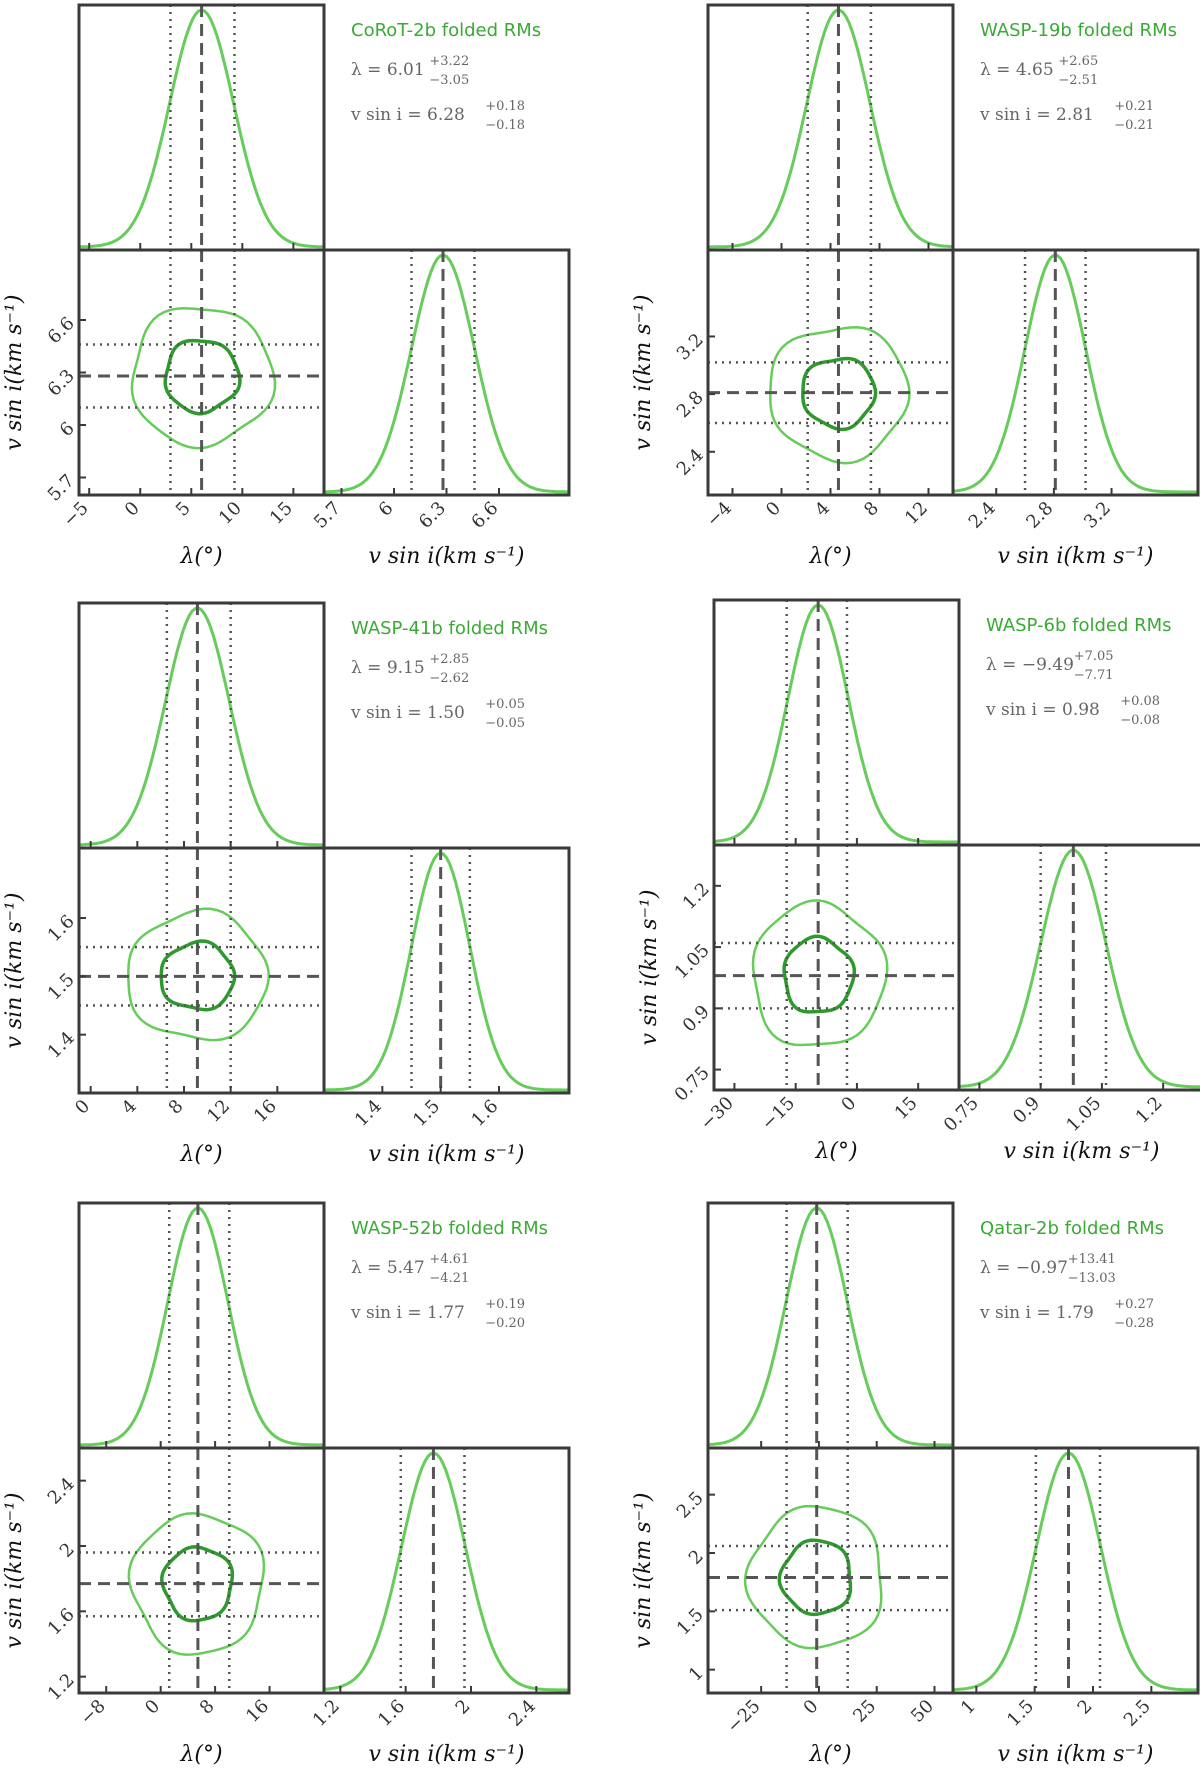 This screenshot has height=1771, width=1200. Describe the element at coordinates (696, 1557) in the screenshot. I see `vsini-y-tick-label: 2` at that location.